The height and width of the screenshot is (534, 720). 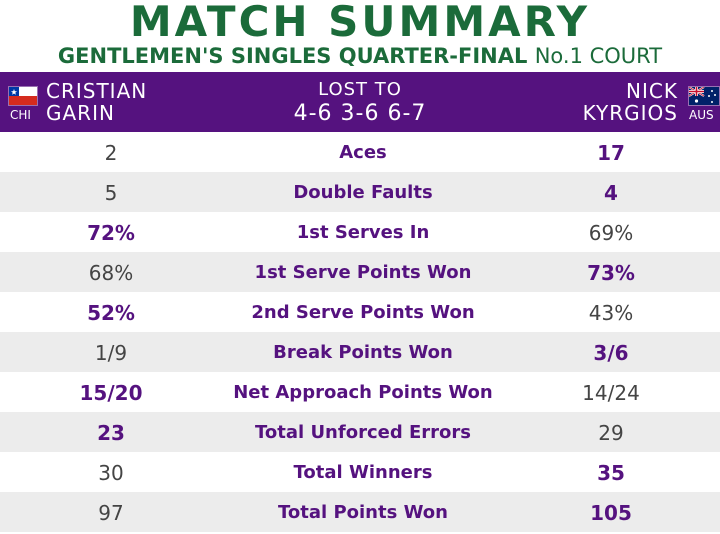 I want to click on player1-first-name: CRISTIAN, so click(x=97, y=91).